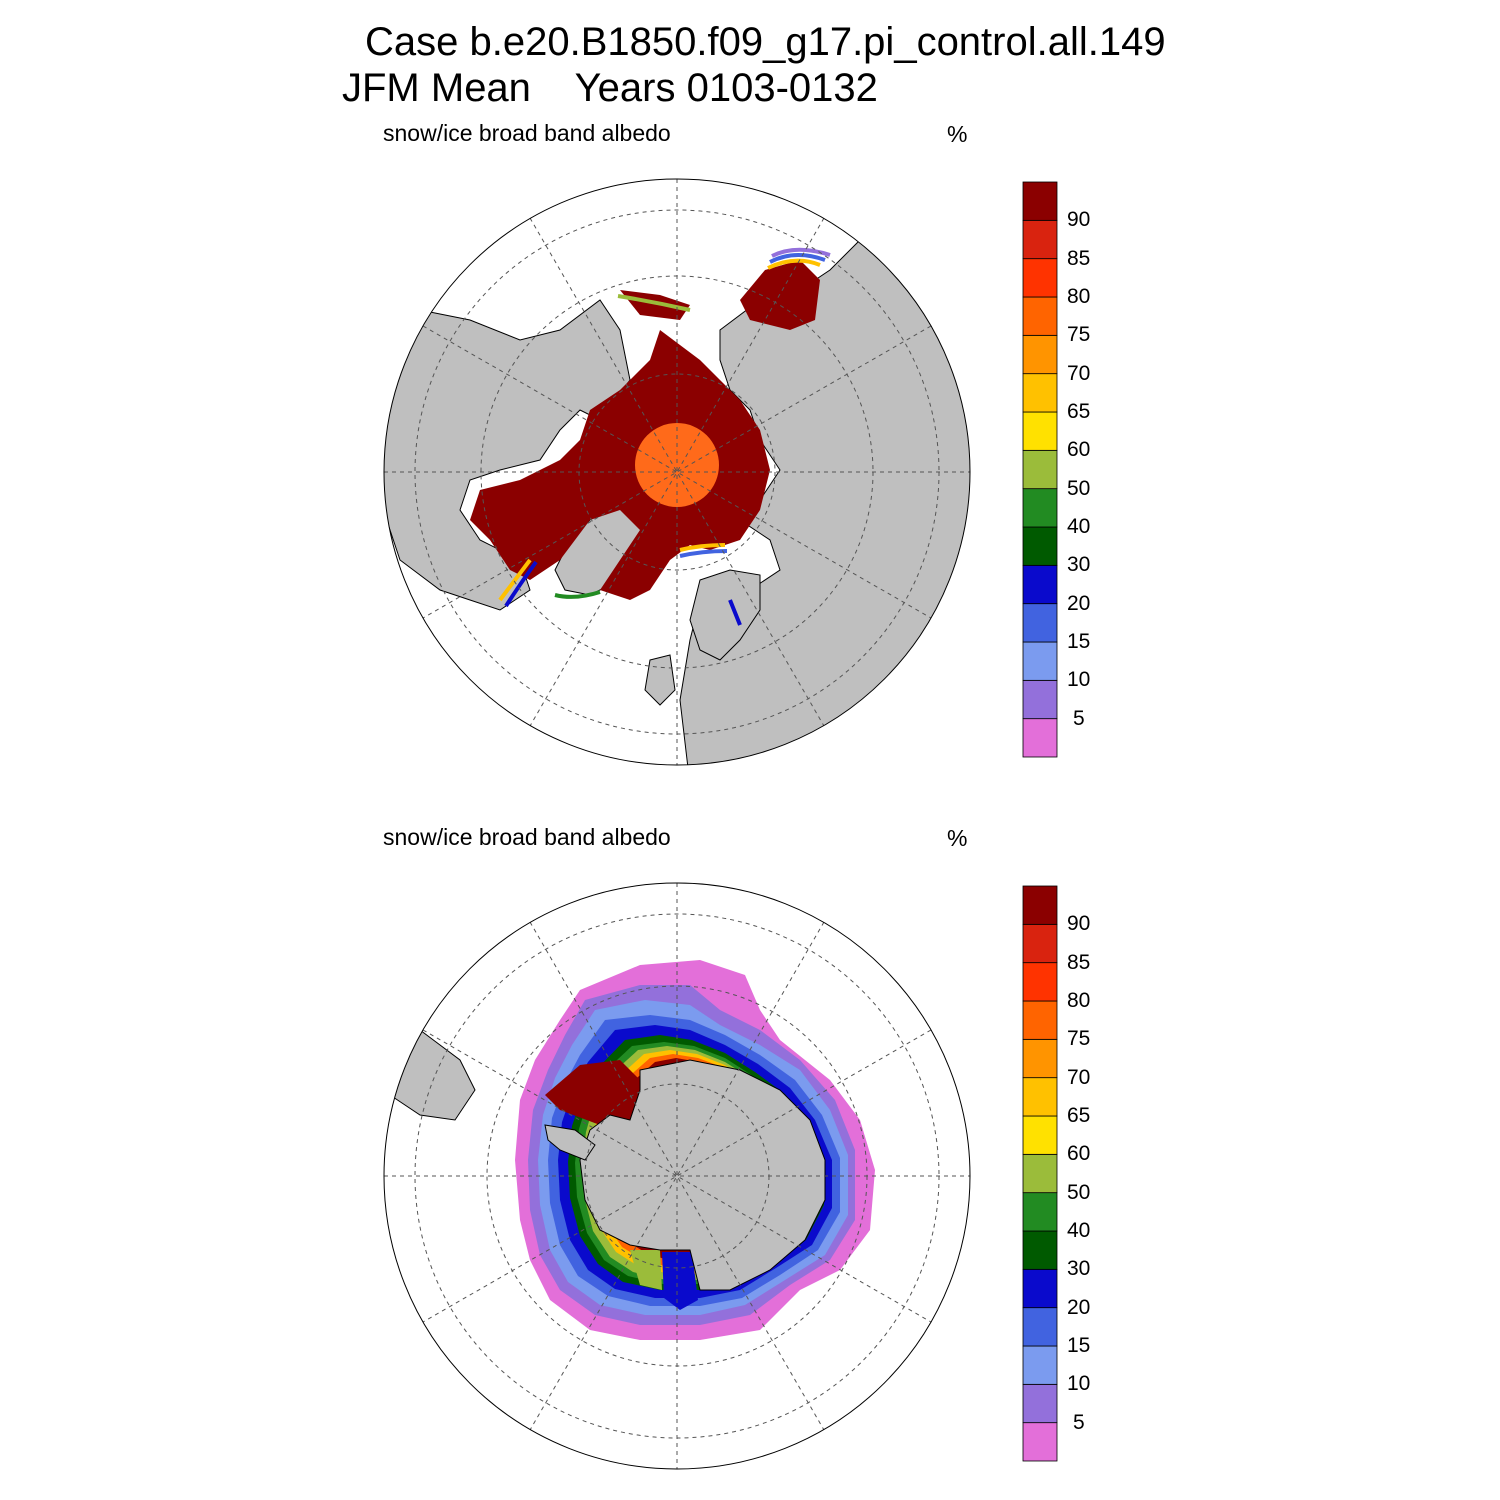 This screenshot has height=1500, width=1500. I want to click on north-colorbar-tick-label: 60, so click(1079, 450).